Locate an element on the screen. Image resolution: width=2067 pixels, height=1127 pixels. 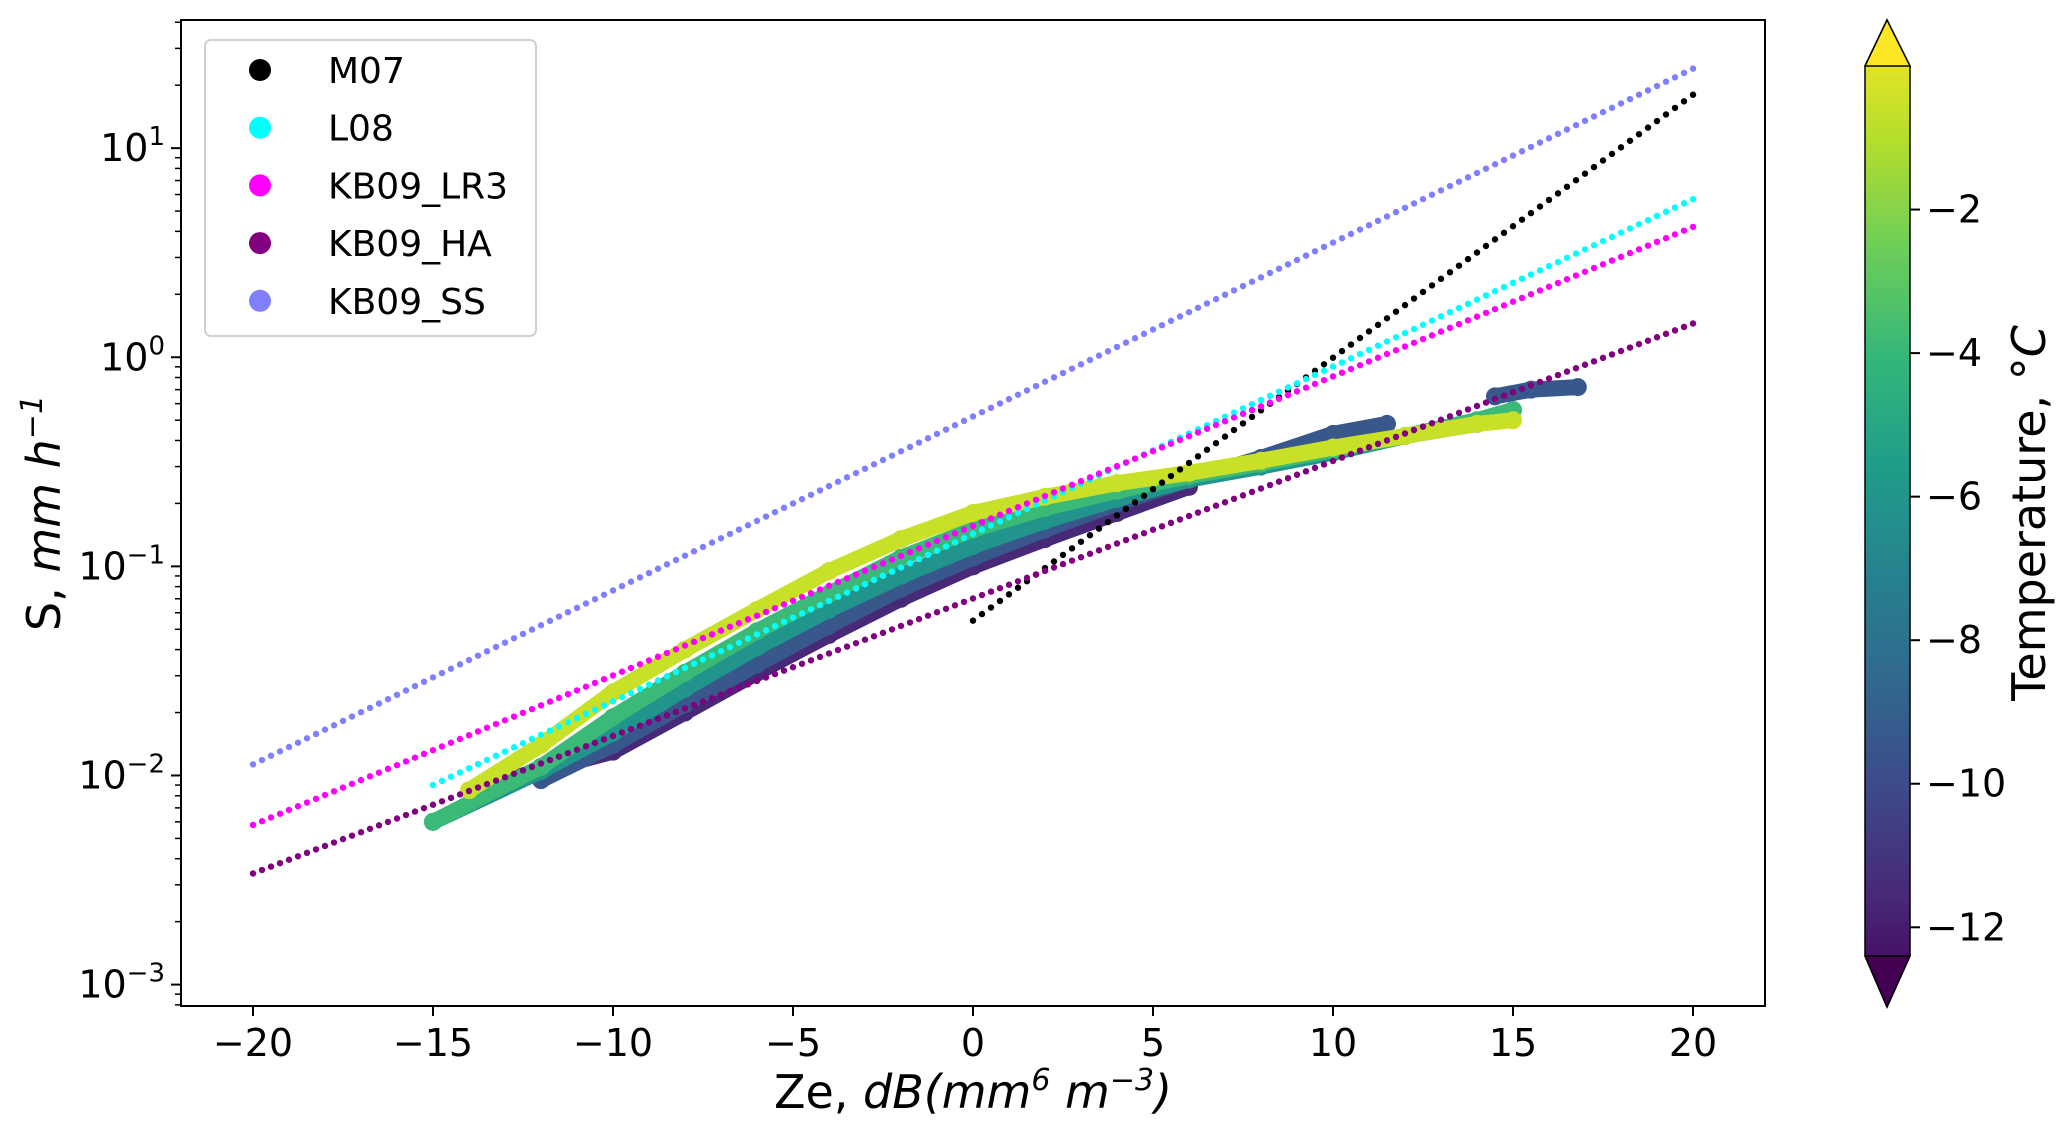
colorbar-body is located at coordinates (1887, 513).